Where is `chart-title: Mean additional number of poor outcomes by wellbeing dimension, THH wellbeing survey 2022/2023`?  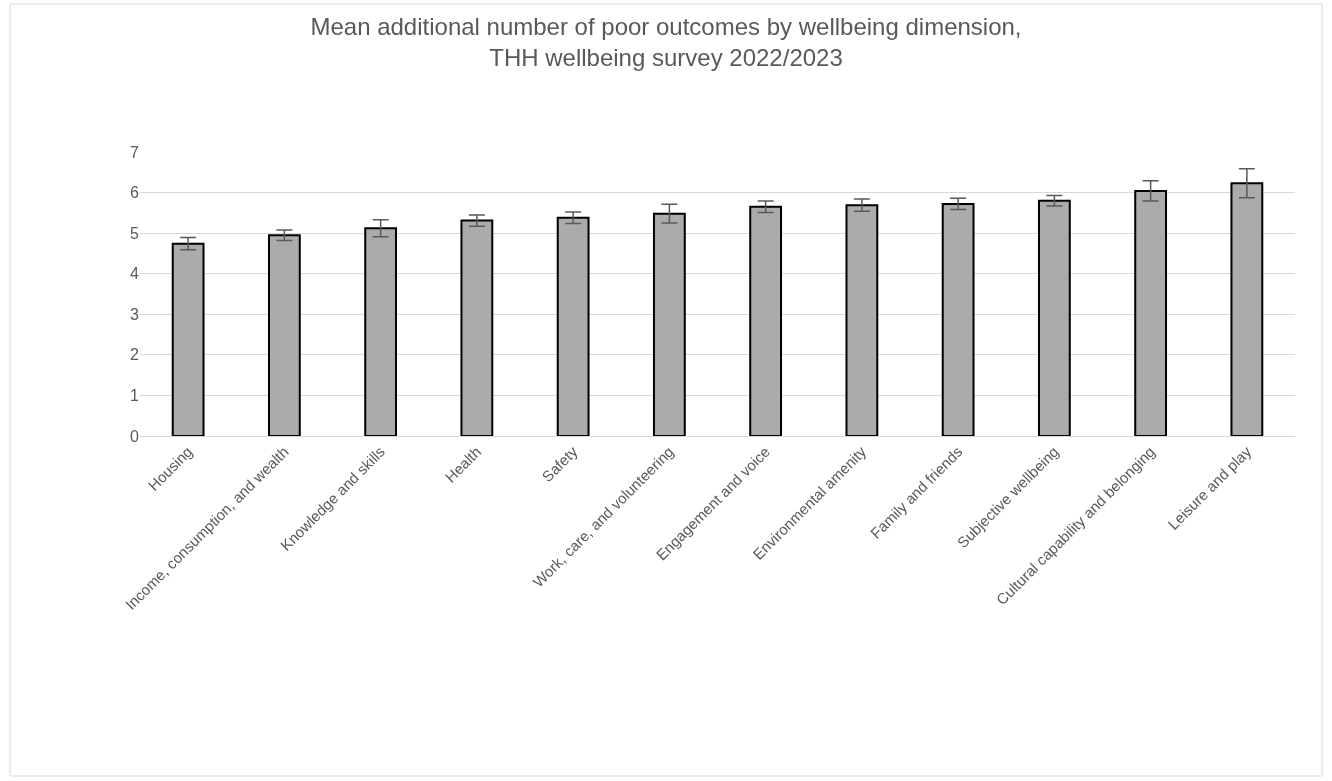 chart-title: Mean additional number of poor outcomes by wellbeing dimension, THH wellbeing survey 2022/2023 is located at coordinates (666, 42).